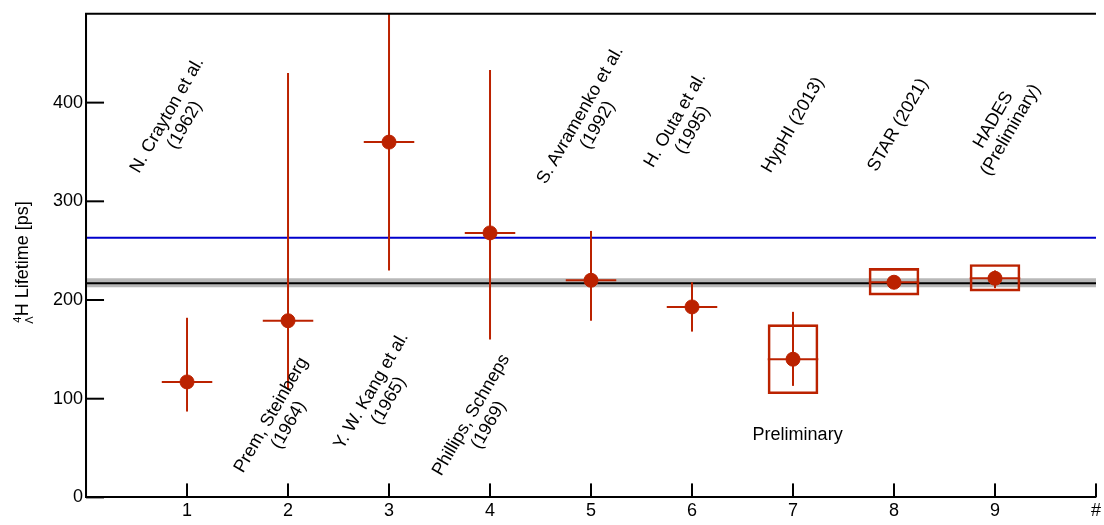  Describe the element at coordinates (1095, 510) in the screenshot. I see `x-tick-label: #` at that location.